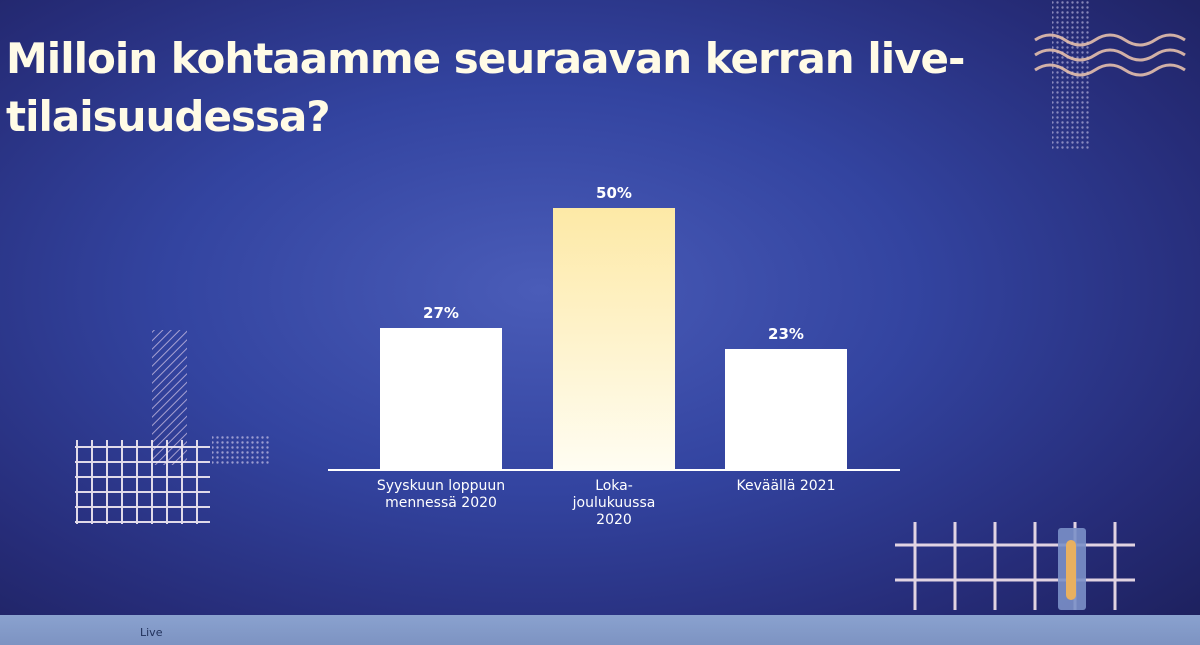 The width and height of the screenshot is (1200, 645). I want to click on live-status: Live, so click(151, 632).